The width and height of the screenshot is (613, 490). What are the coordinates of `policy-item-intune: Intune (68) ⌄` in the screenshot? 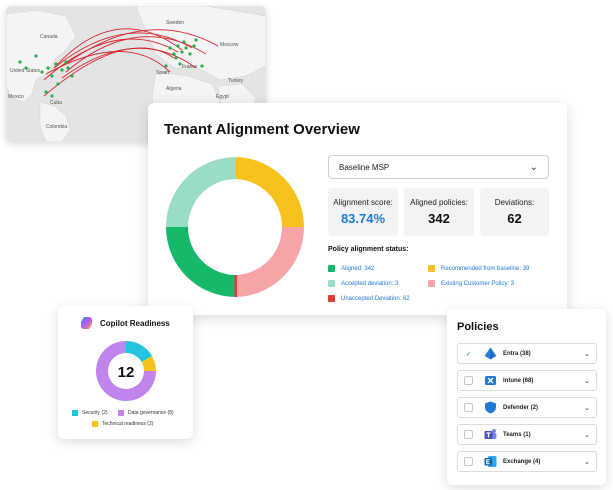 It's located at (527, 380).